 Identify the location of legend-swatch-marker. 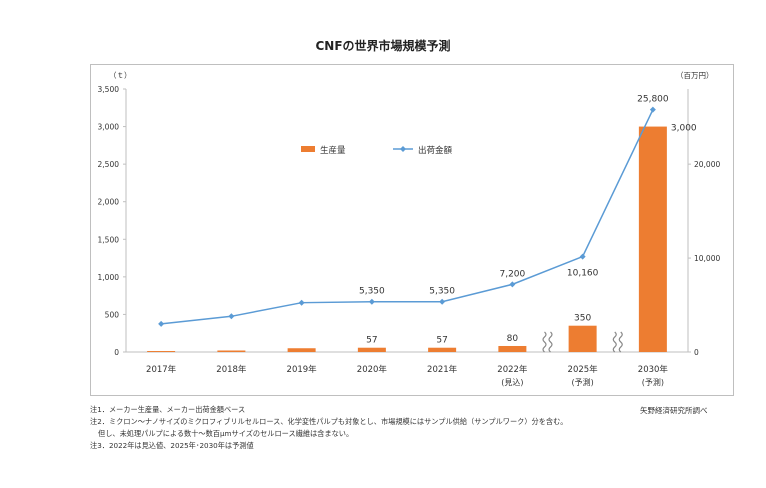
(403, 149).